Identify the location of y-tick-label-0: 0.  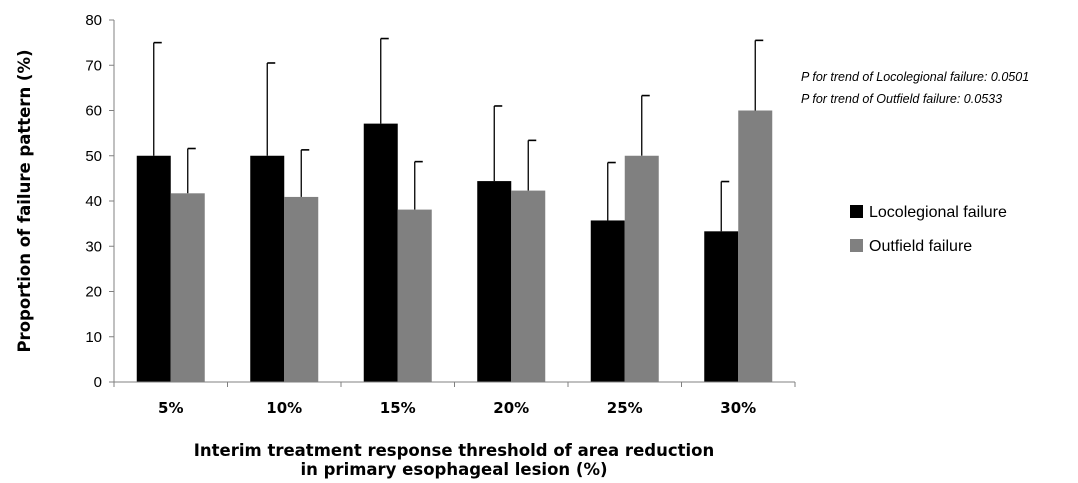
(98, 382).